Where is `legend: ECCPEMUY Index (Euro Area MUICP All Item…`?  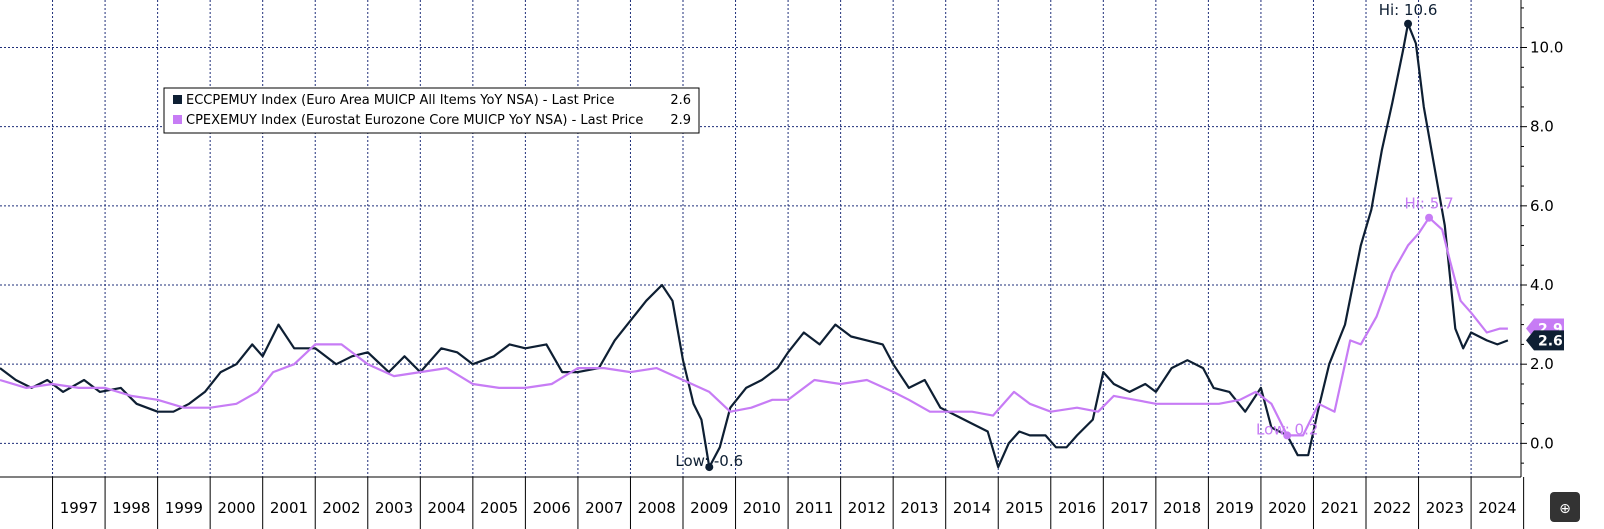
legend: ECCPEMUY Index (Euro Area MUICP All Item… is located at coordinates (431, 110).